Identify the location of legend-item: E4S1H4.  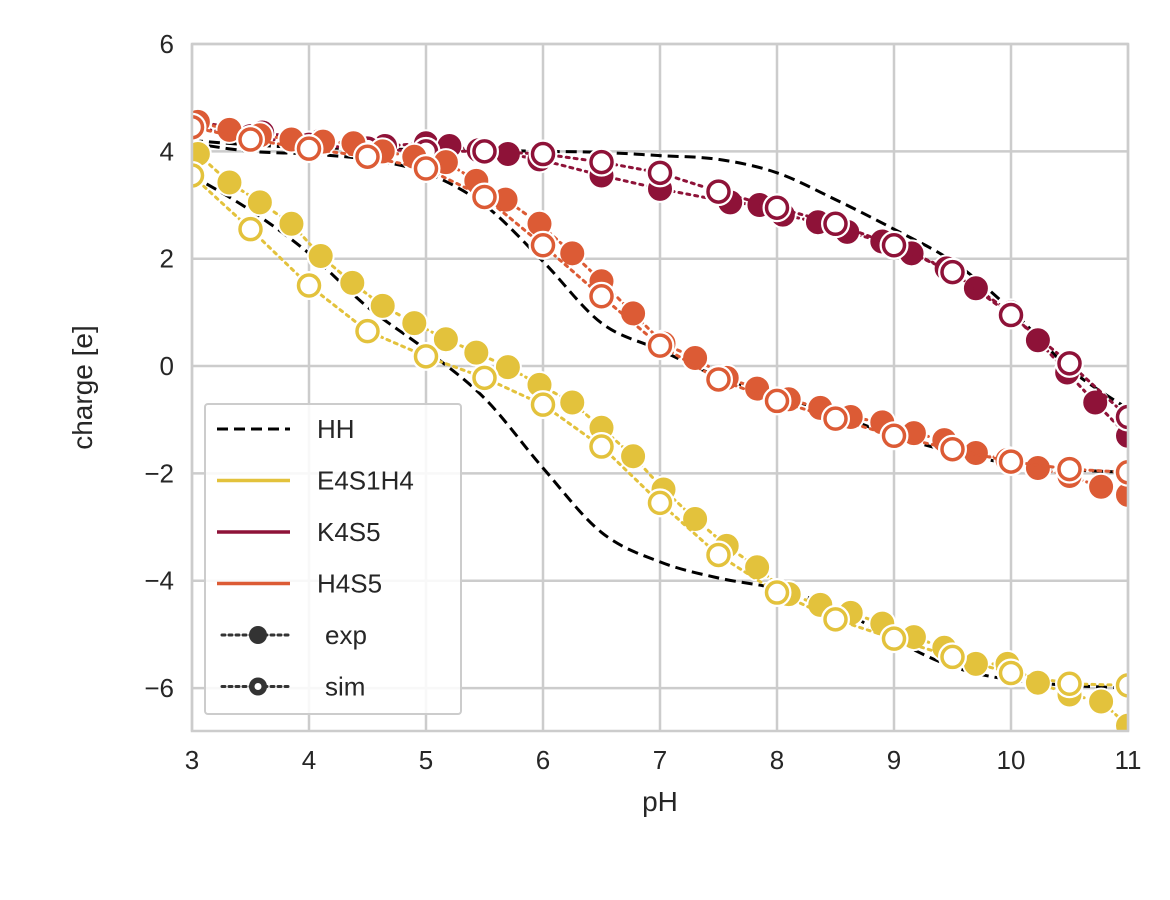
(315, 481).